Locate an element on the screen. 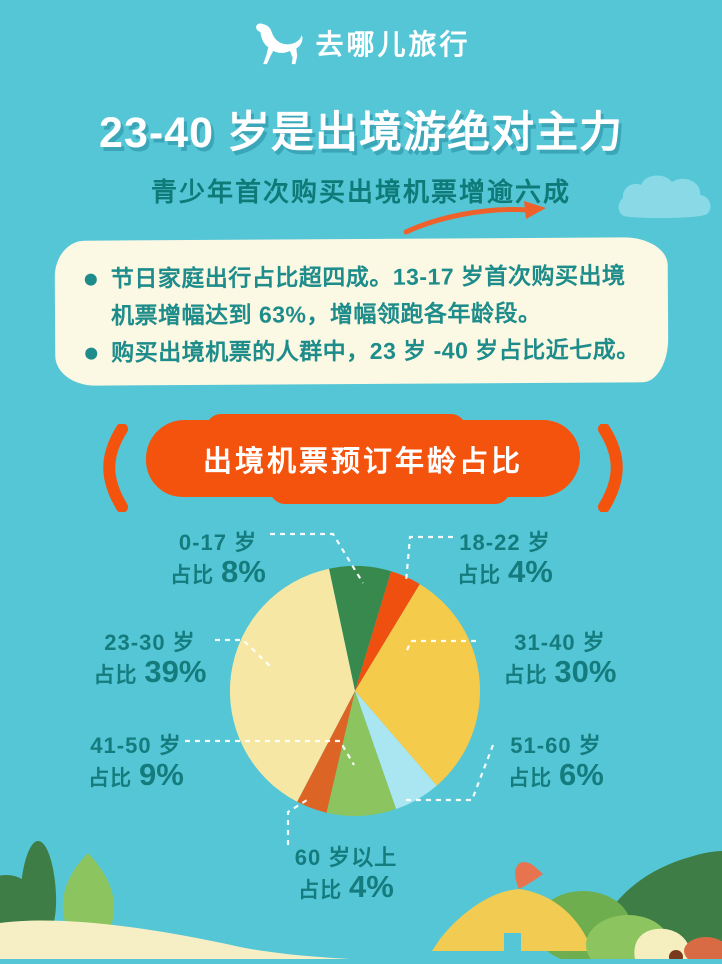 Image resolution: width=722 pixels, height=964 pixels. pie-label-60 岁以上: 60 岁以上 占比 4% is located at coordinates (346, 874).